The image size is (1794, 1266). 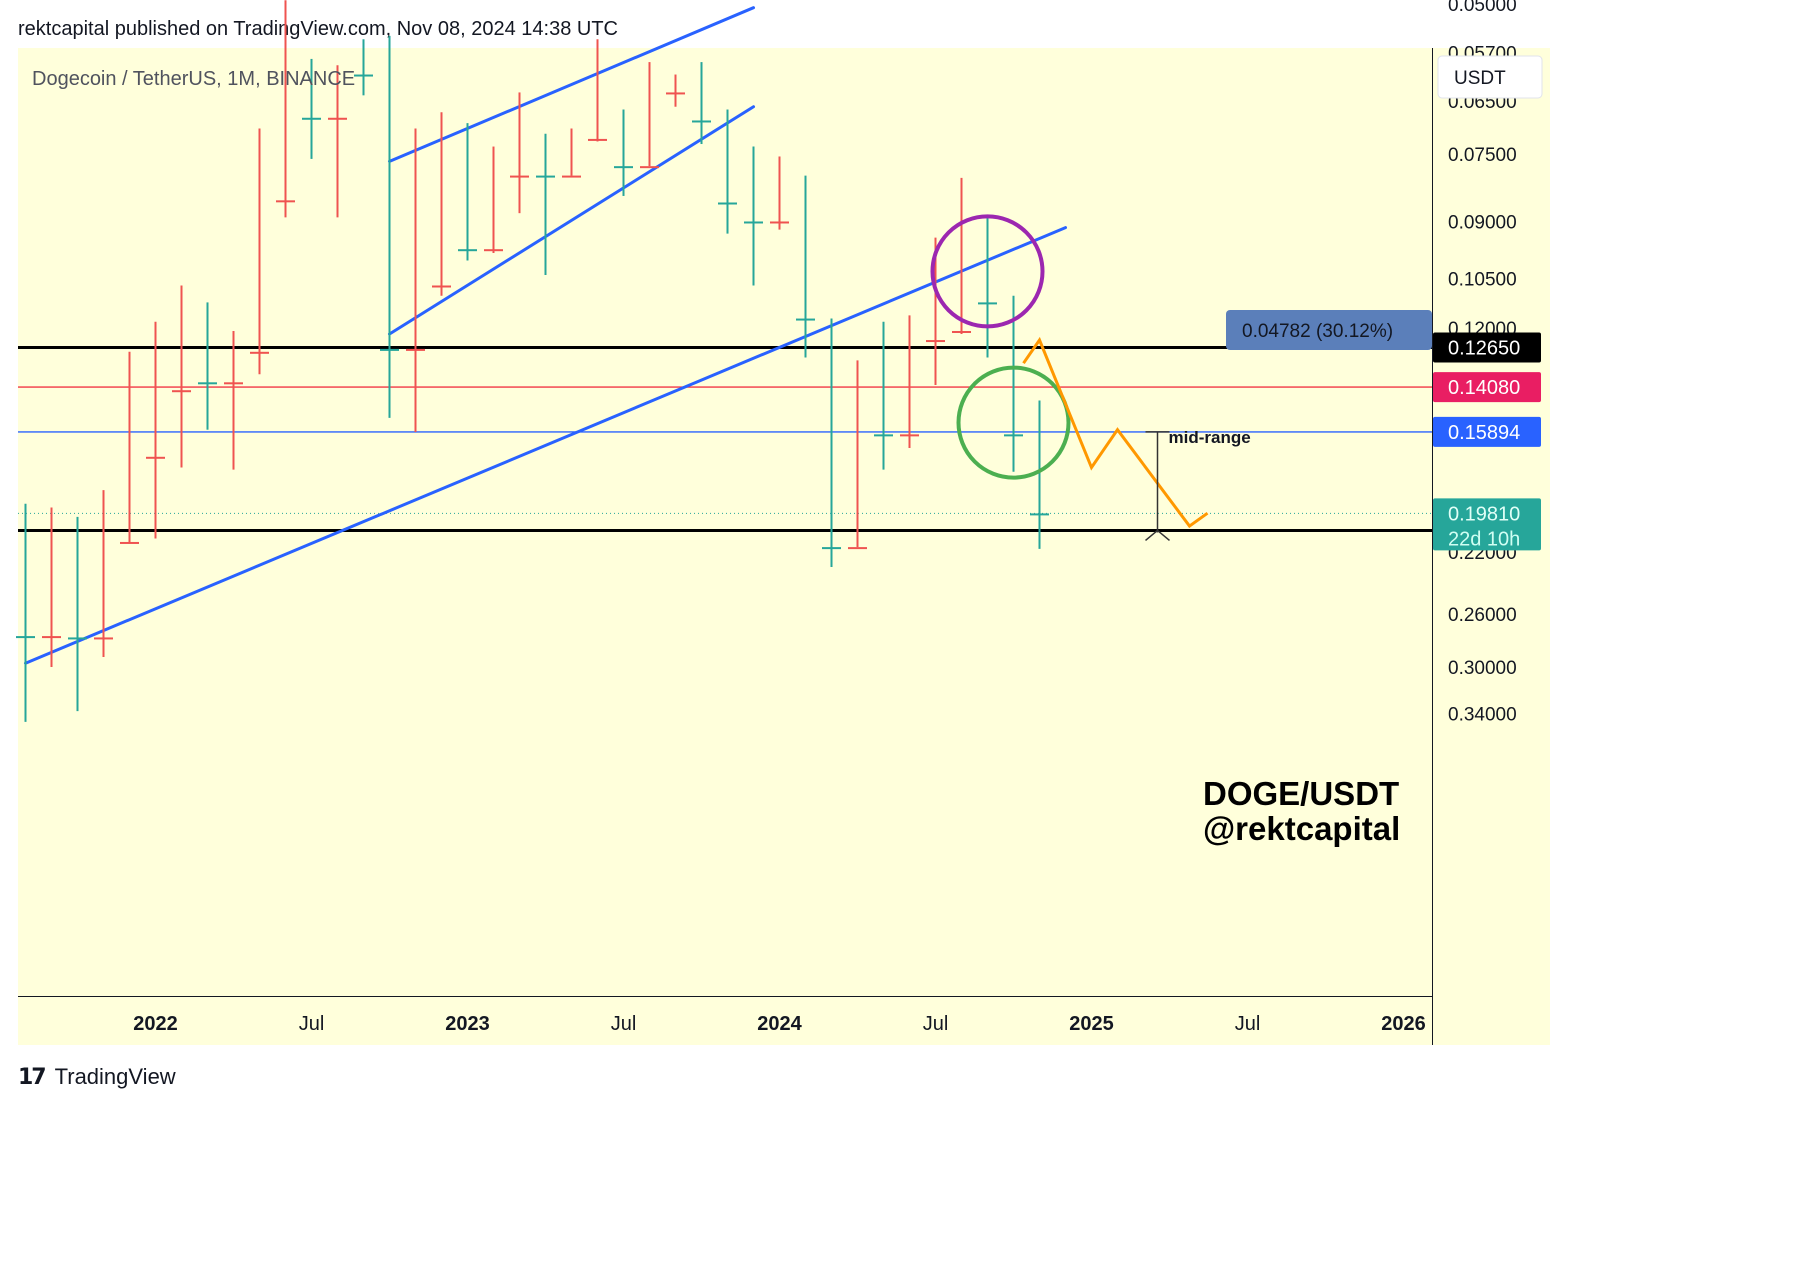 I want to click on tradingview-logo-icon: 17, so click(x=32, y=1077).